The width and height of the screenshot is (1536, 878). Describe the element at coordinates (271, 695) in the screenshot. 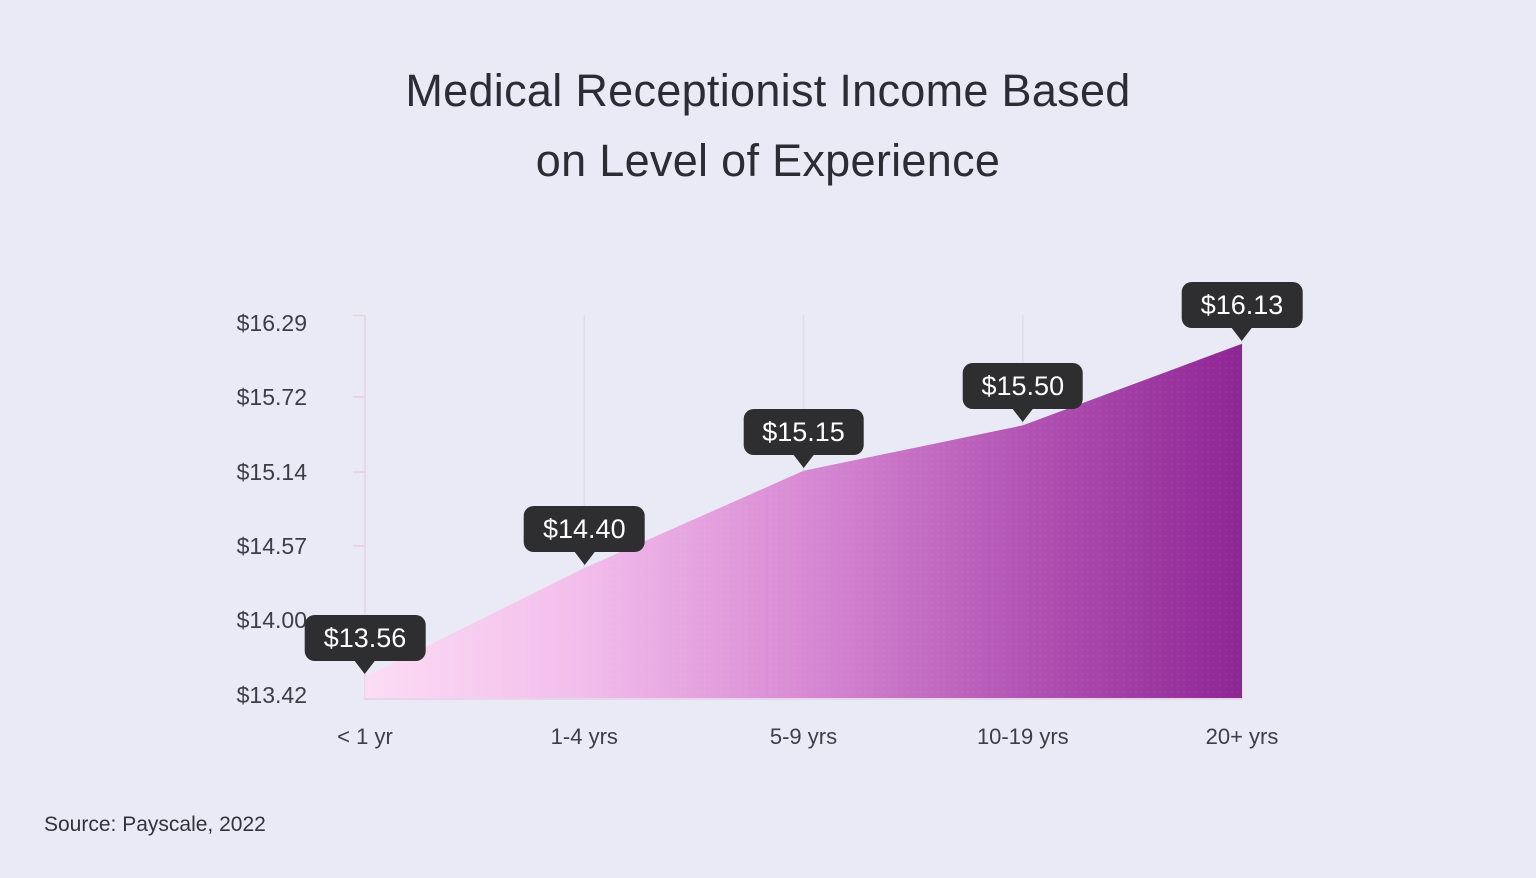

I see `y-axis-label: $13.42` at that location.